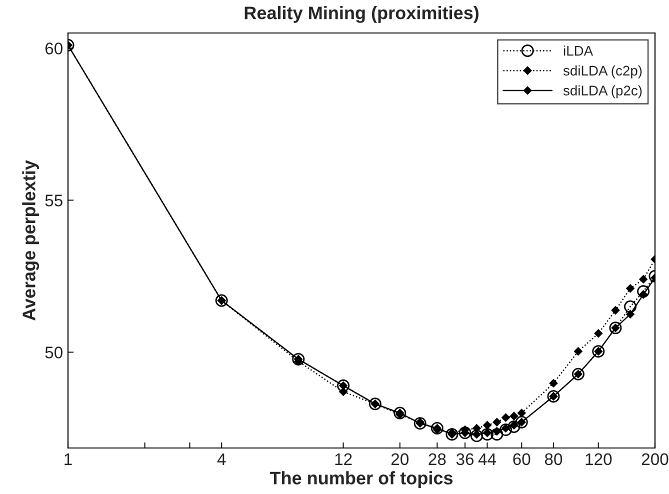 This screenshot has height=494, width=669. I want to click on x-tick-label: 36, so click(465, 459).